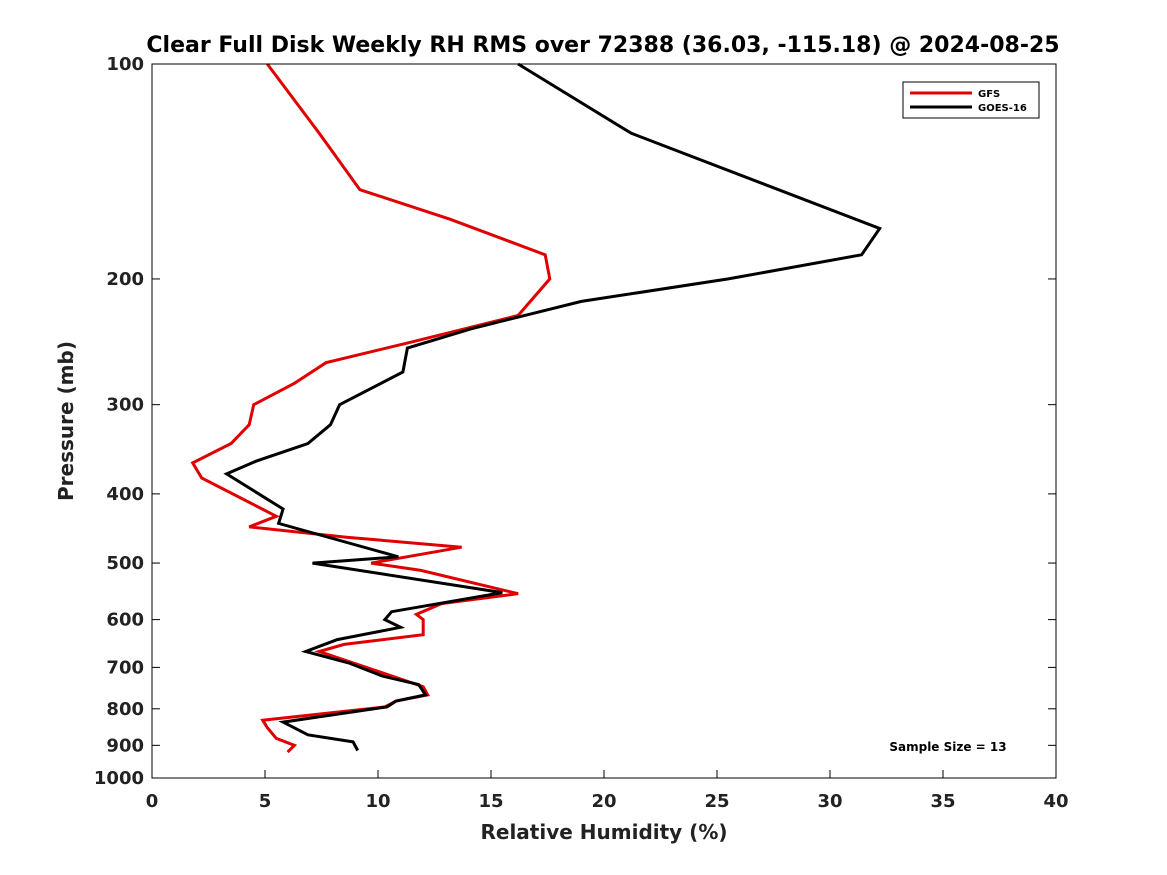 Image resolution: width=1167 pixels, height=875 pixels. What do you see at coordinates (947, 747) in the screenshot?
I see `sample-size-annotation: Sample Size = 13` at bounding box center [947, 747].